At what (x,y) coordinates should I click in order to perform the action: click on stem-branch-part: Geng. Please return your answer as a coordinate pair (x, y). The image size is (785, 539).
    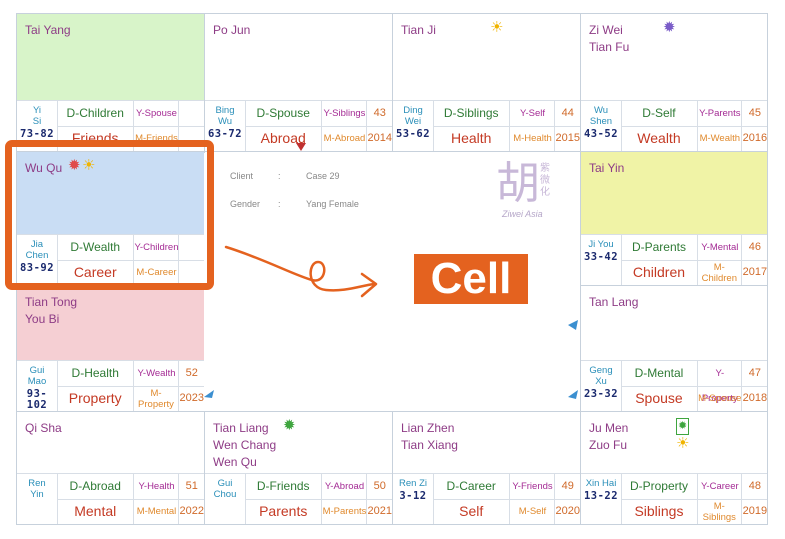
    Looking at the image, I should click on (601, 370).